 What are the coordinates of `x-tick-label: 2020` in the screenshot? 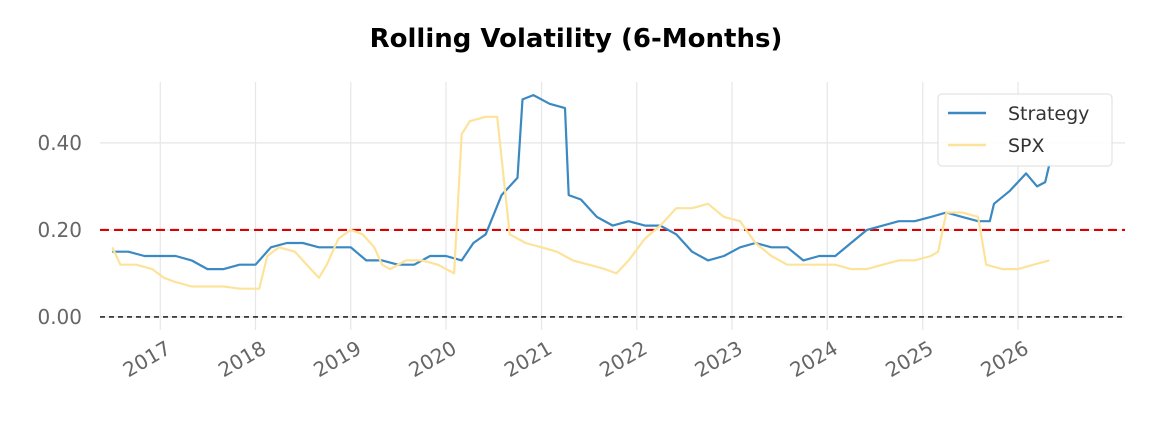 It's located at (432, 359).